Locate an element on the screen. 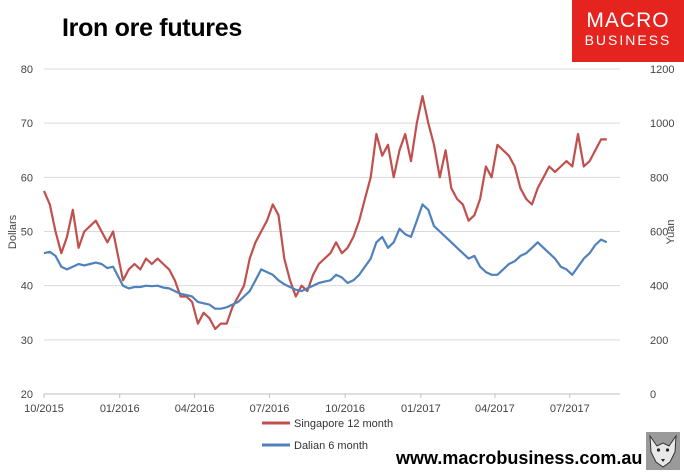 This screenshot has height=474, width=684. y2-tick-label: 200 is located at coordinates (659, 341).